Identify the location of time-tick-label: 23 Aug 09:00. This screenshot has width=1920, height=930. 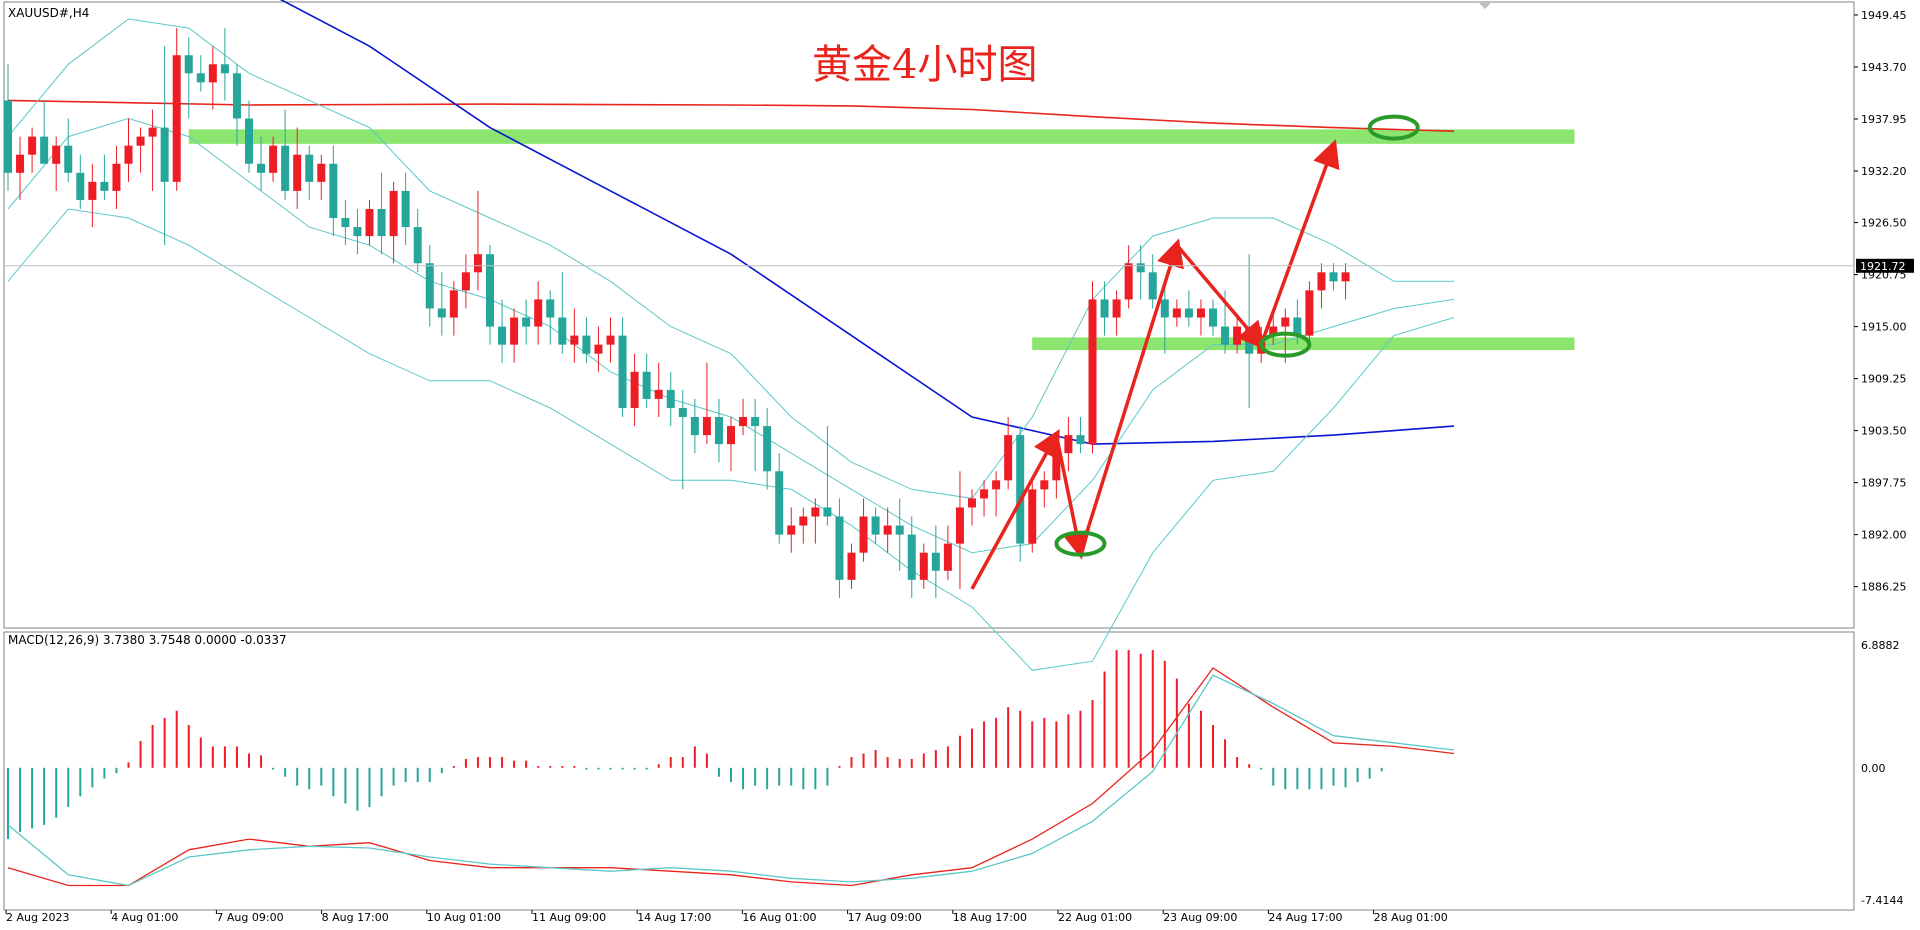
(1200, 917).